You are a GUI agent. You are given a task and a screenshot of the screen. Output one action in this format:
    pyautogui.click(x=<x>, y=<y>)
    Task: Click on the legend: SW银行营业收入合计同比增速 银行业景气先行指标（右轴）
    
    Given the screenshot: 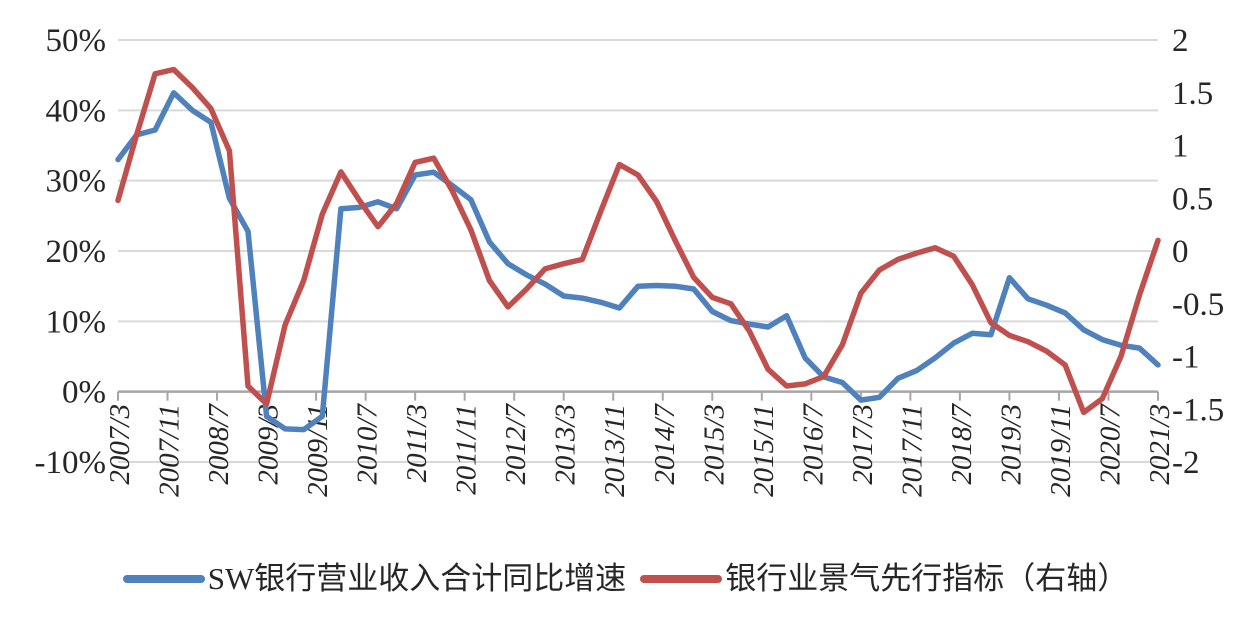 What is the action you would take?
    pyautogui.click(x=625, y=578)
    